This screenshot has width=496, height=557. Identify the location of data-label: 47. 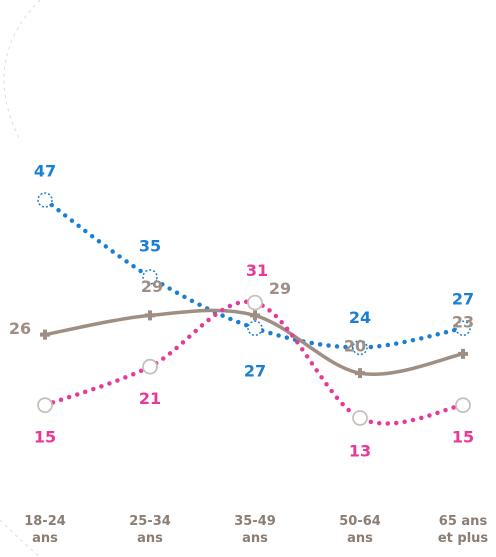
(45, 171).